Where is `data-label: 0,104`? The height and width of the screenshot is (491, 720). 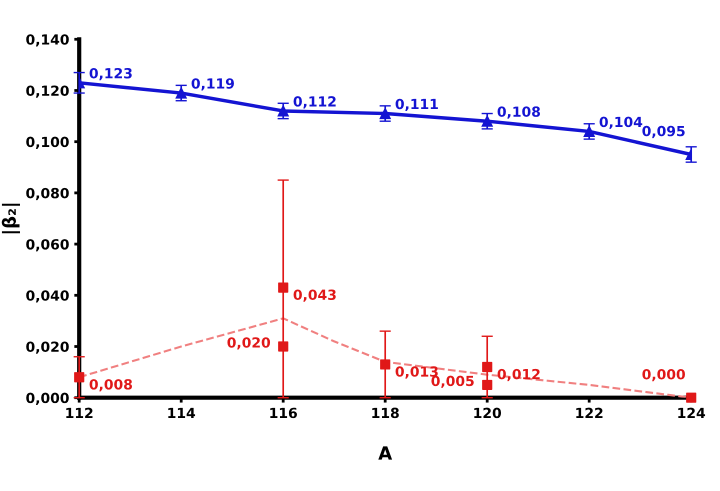 data-label: 0,104 is located at coordinates (621, 122).